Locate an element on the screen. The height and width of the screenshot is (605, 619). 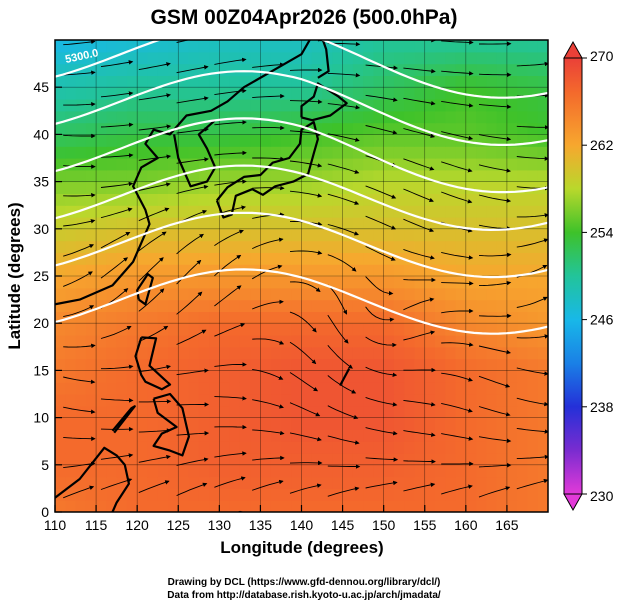
contour-line is located at coordinates (301, 245).